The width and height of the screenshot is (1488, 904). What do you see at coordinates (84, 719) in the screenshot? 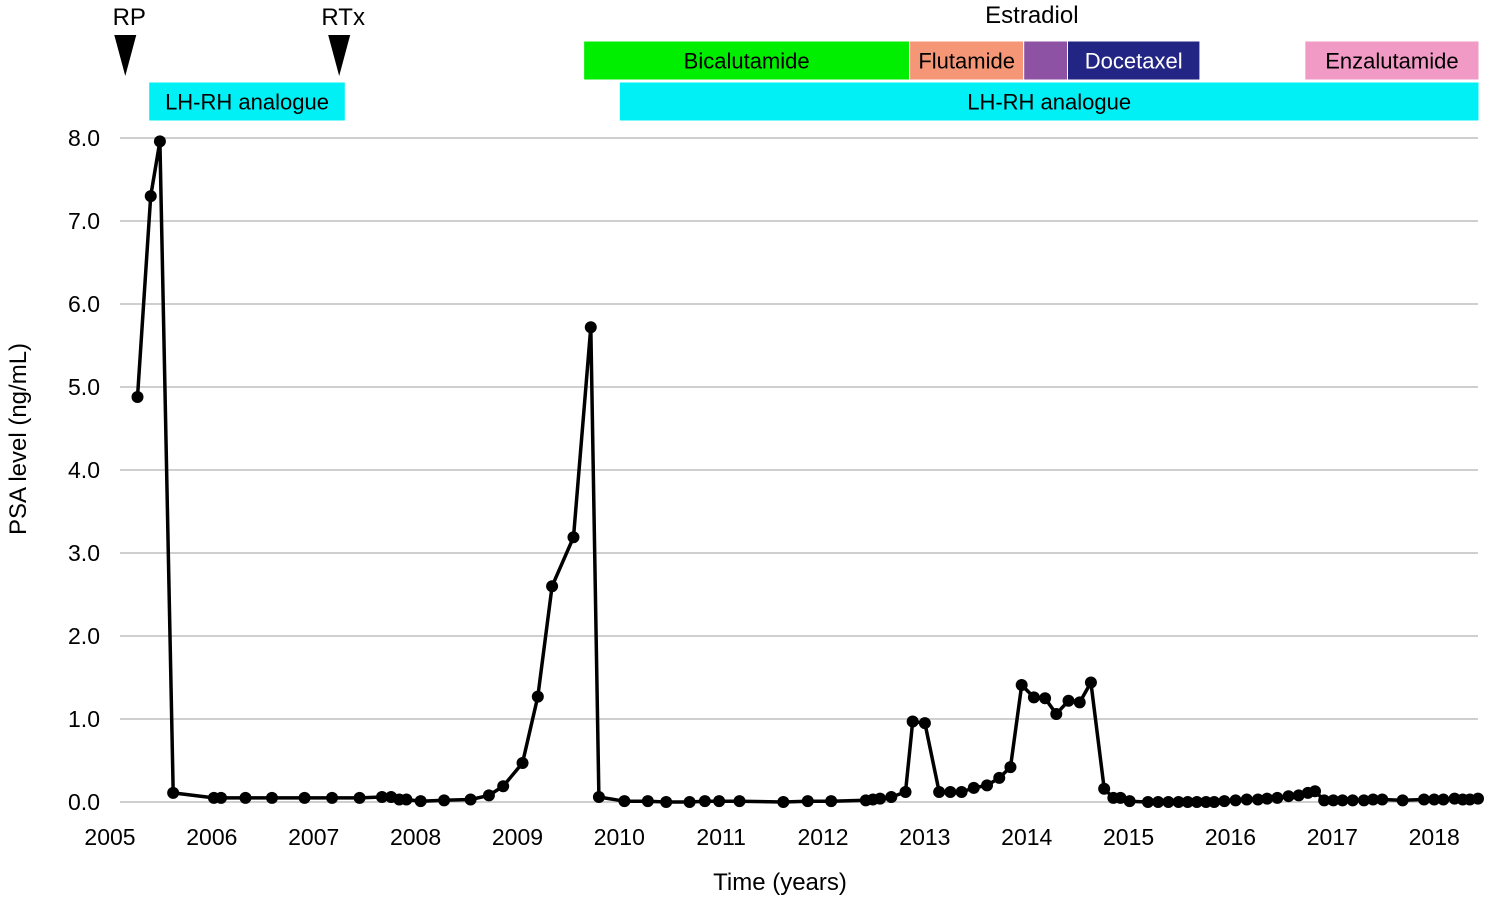
I see `y-tick-label: 1.0` at bounding box center [84, 719].